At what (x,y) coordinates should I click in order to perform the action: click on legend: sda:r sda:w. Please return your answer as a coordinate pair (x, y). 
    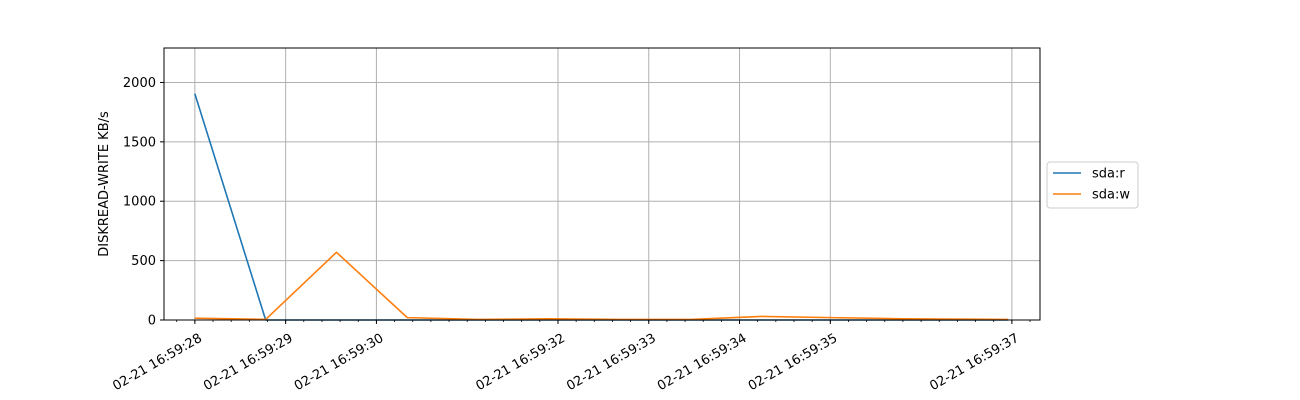
    Looking at the image, I should click on (1092, 185).